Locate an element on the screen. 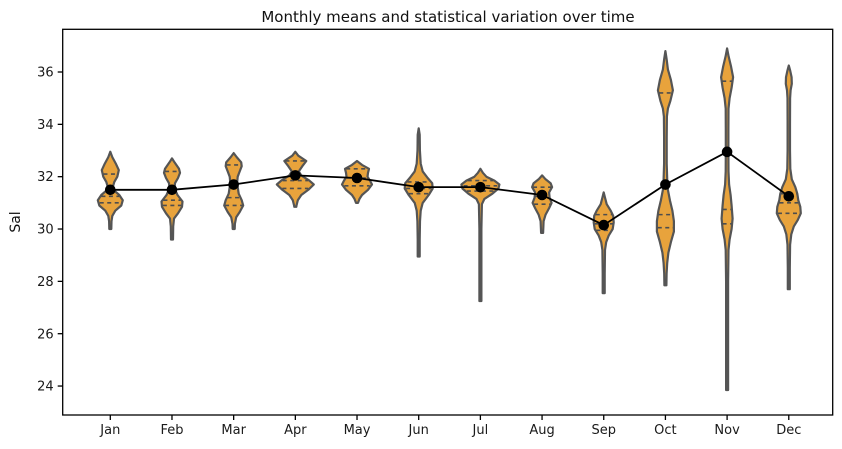 The image size is (842, 449). x-tick-label: Dec is located at coordinates (788, 430).